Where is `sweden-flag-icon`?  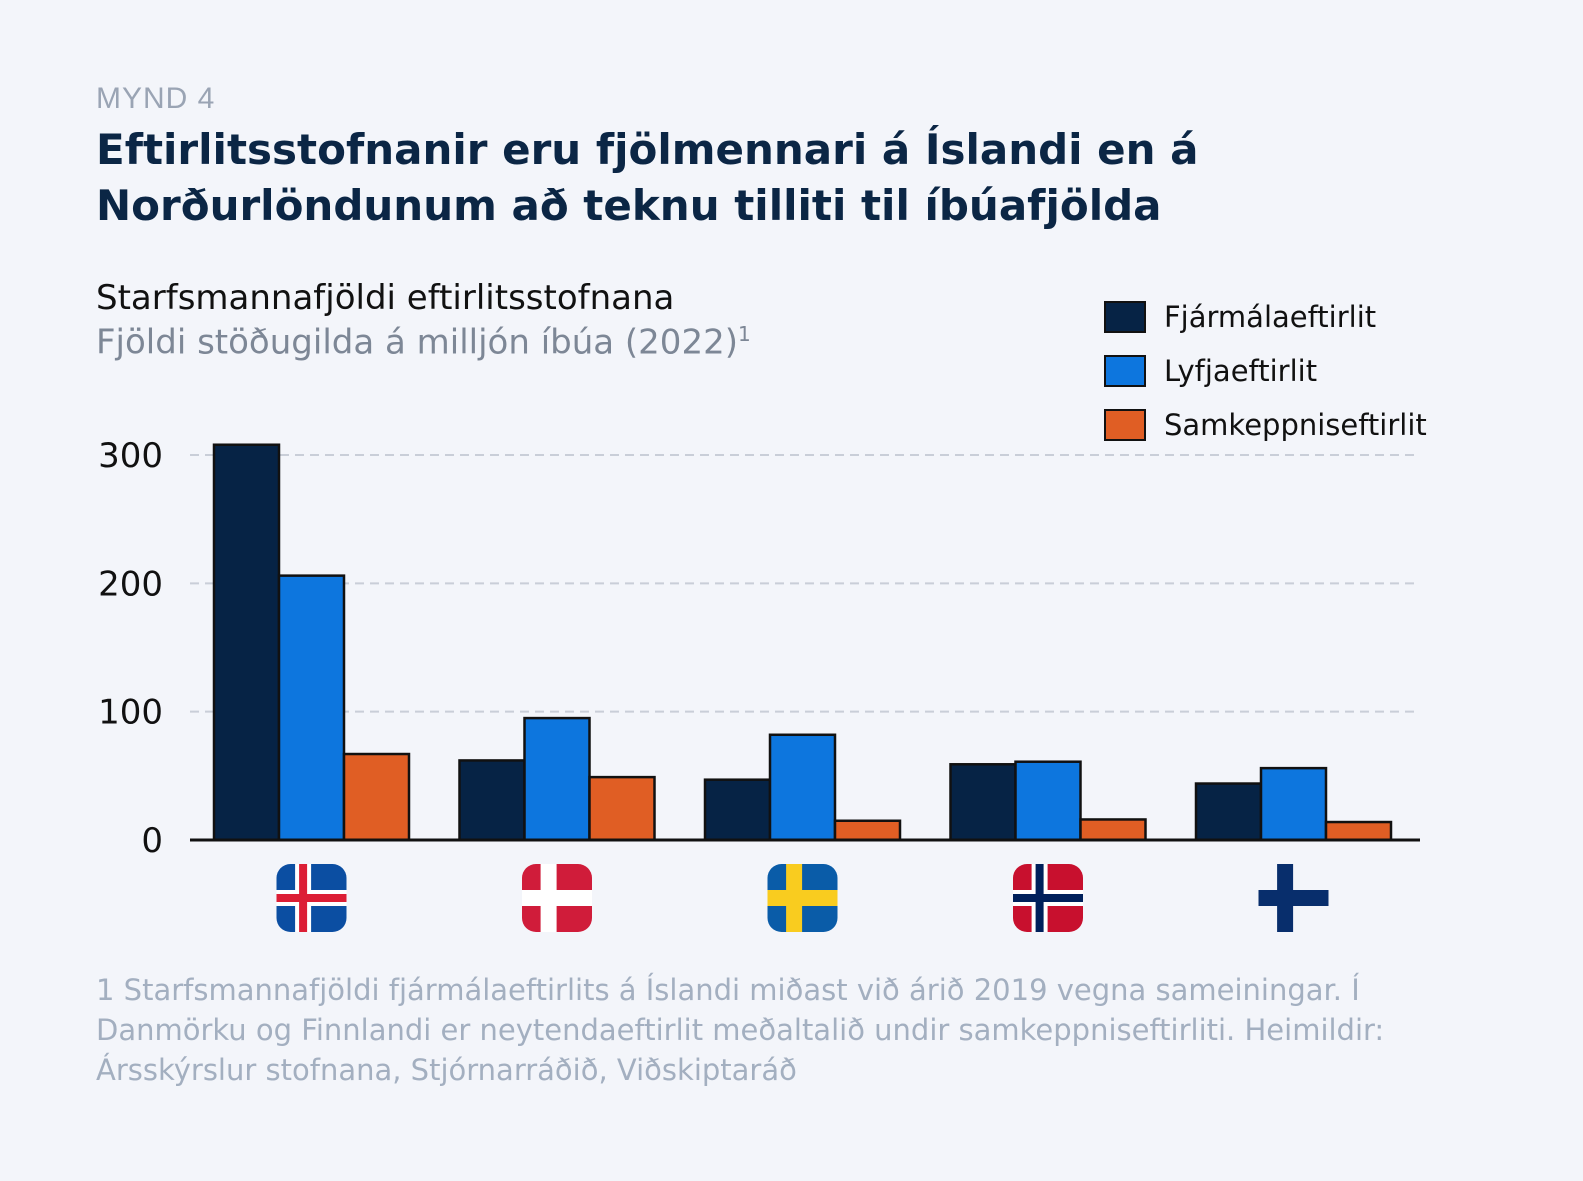
sweden-flag-icon is located at coordinates (802, 898).